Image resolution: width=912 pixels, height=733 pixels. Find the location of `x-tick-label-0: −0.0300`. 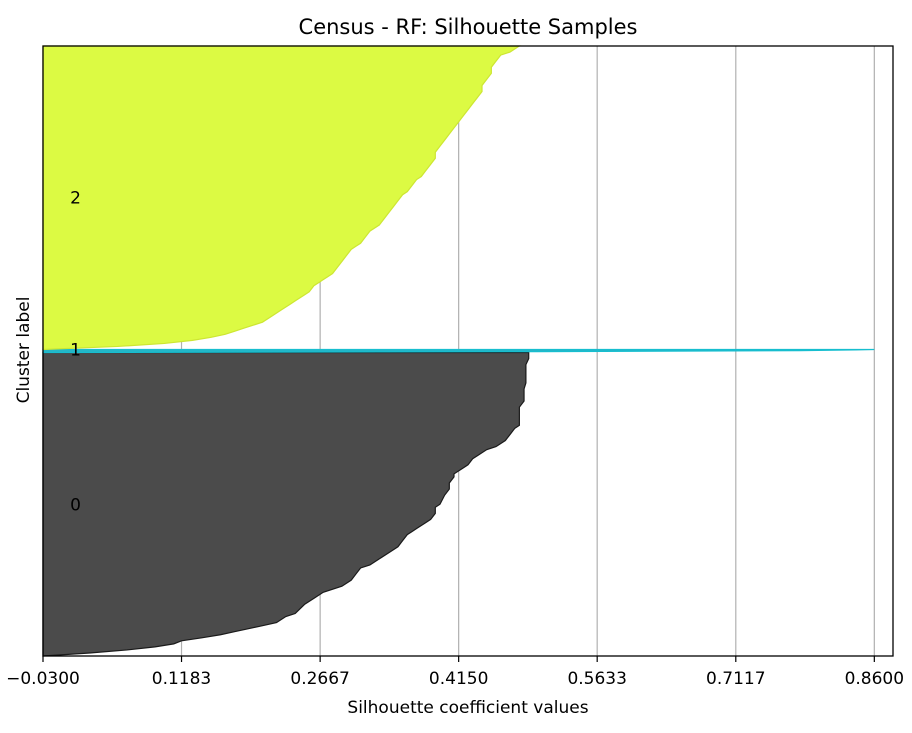

x-tick-label-0: −0.0300 is located at coordinates (43, 679).